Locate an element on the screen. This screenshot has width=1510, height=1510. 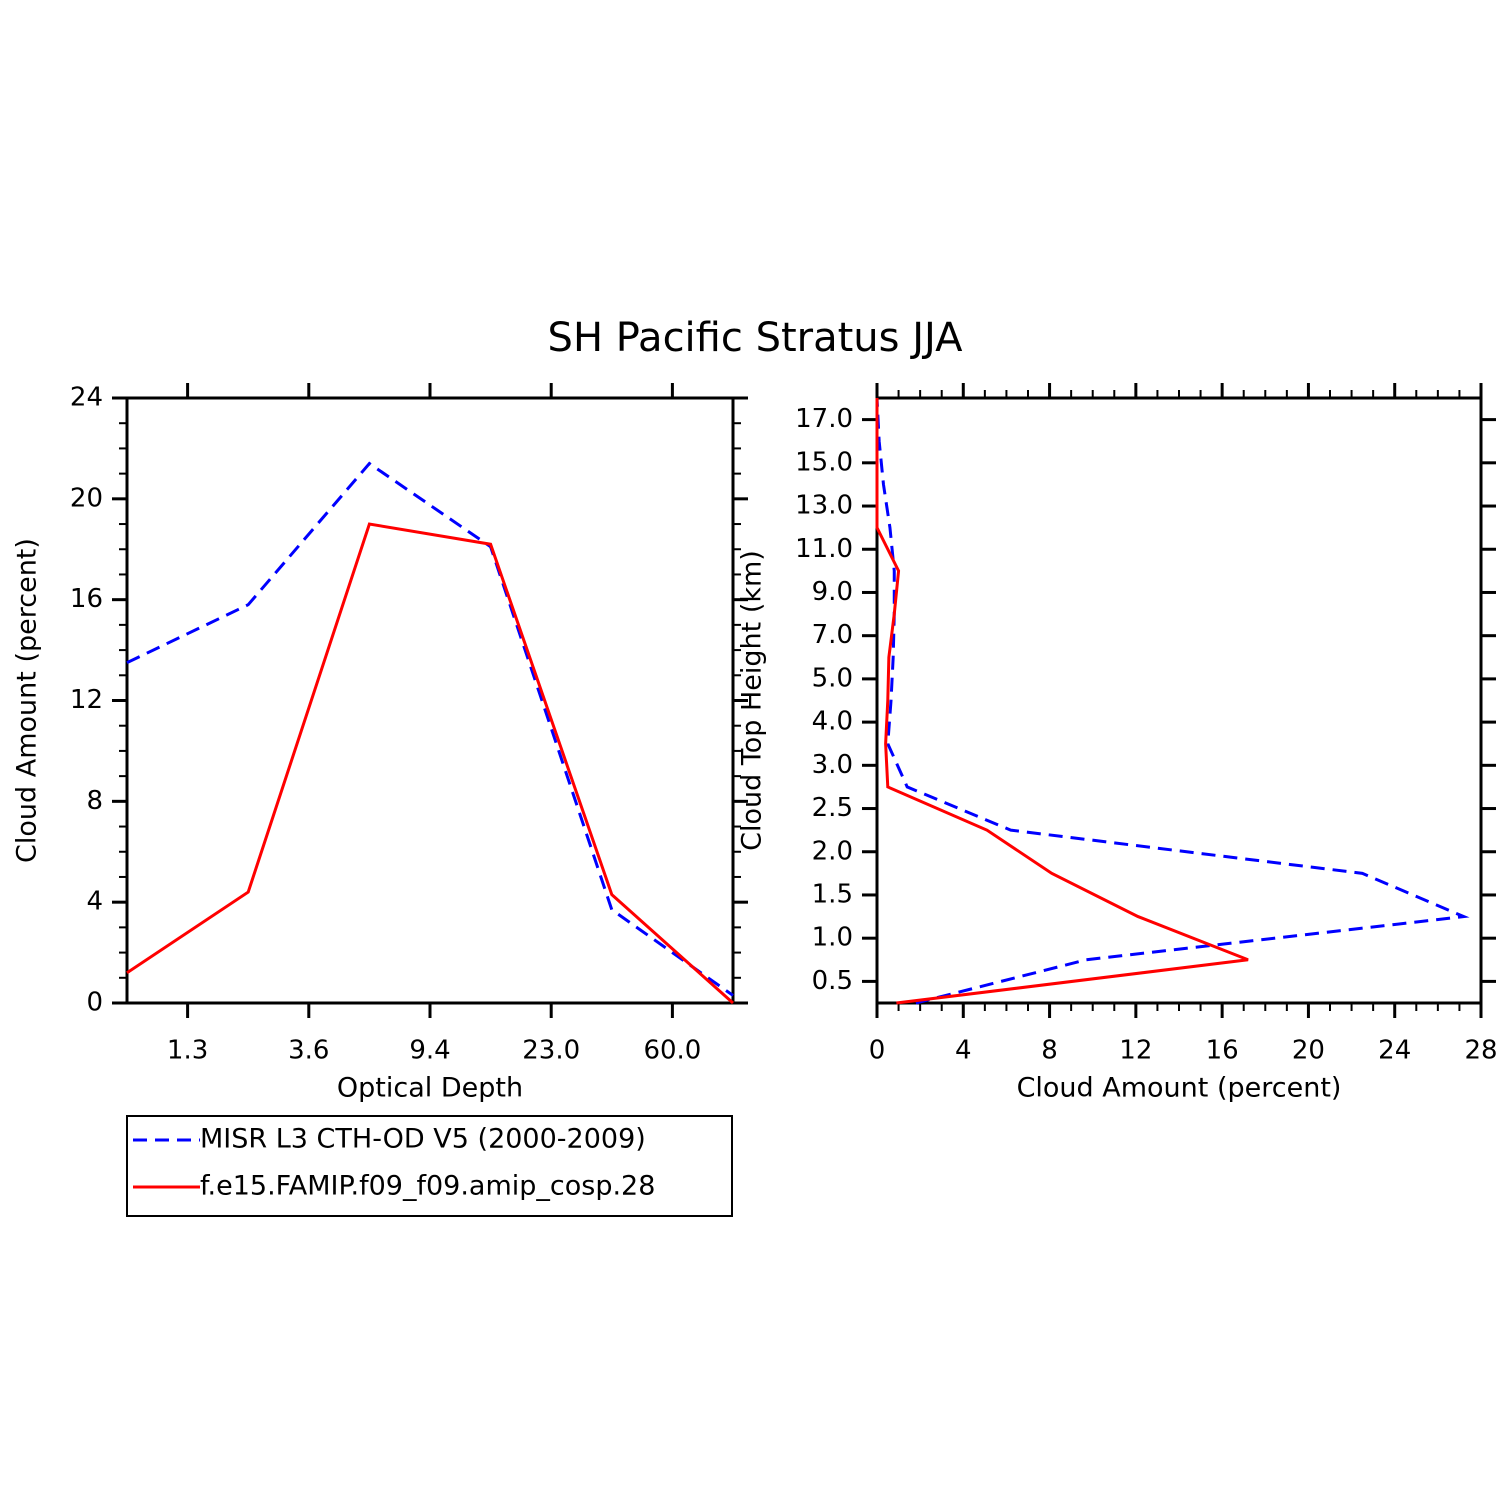
y-tick-label: 15.0 is located at coordinates (824, 462).